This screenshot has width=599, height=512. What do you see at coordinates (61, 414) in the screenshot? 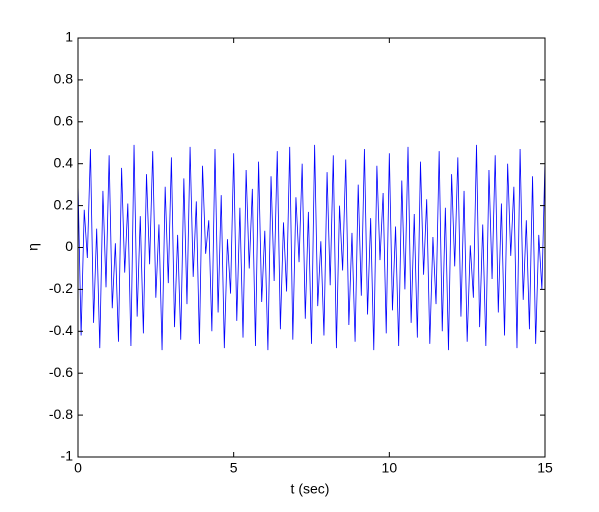
I see `y-tick-label: -0.8` at bounding box center [61, 414].